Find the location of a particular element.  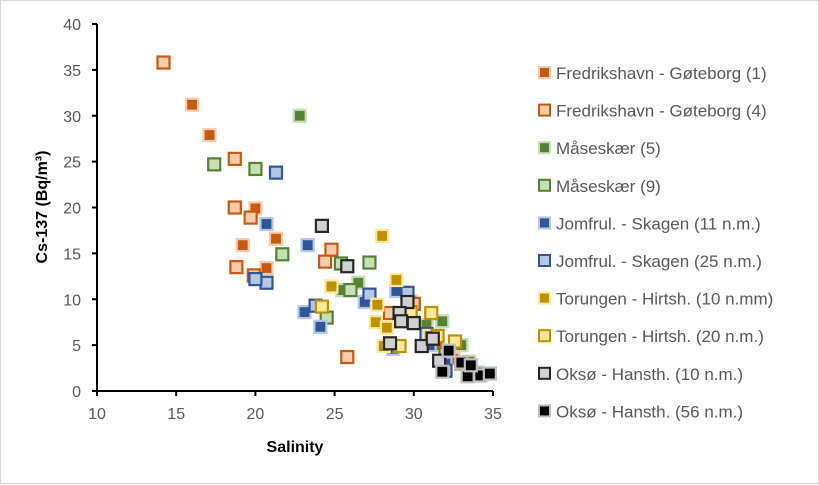

y-tick-label: 10 is located at coordinates (72, 300).